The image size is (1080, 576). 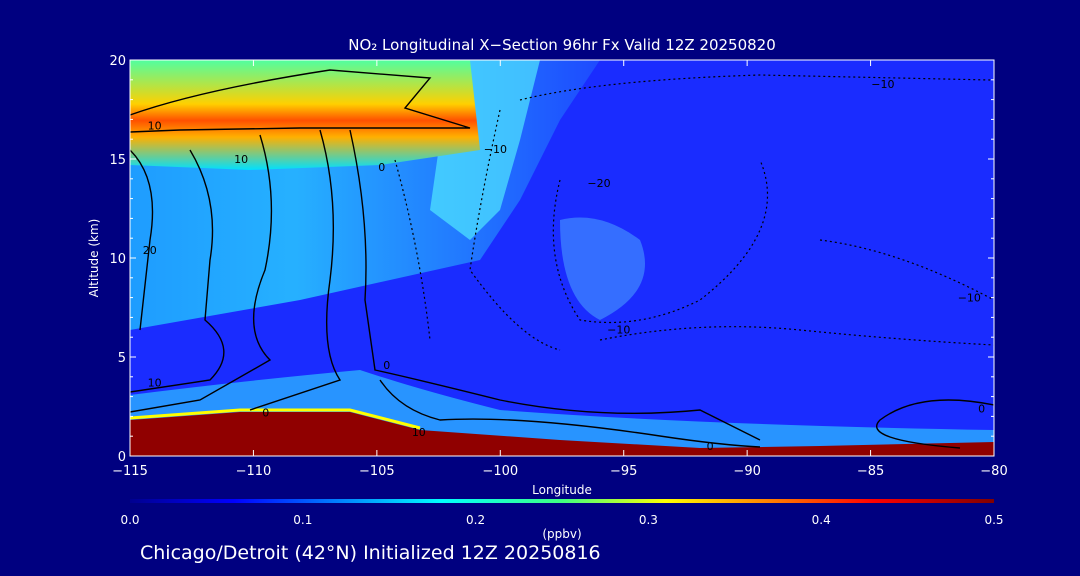 What do you see at coordinates (602, 268) in the screenshot?
I see `field-blob` at bounding box center [602, 268].